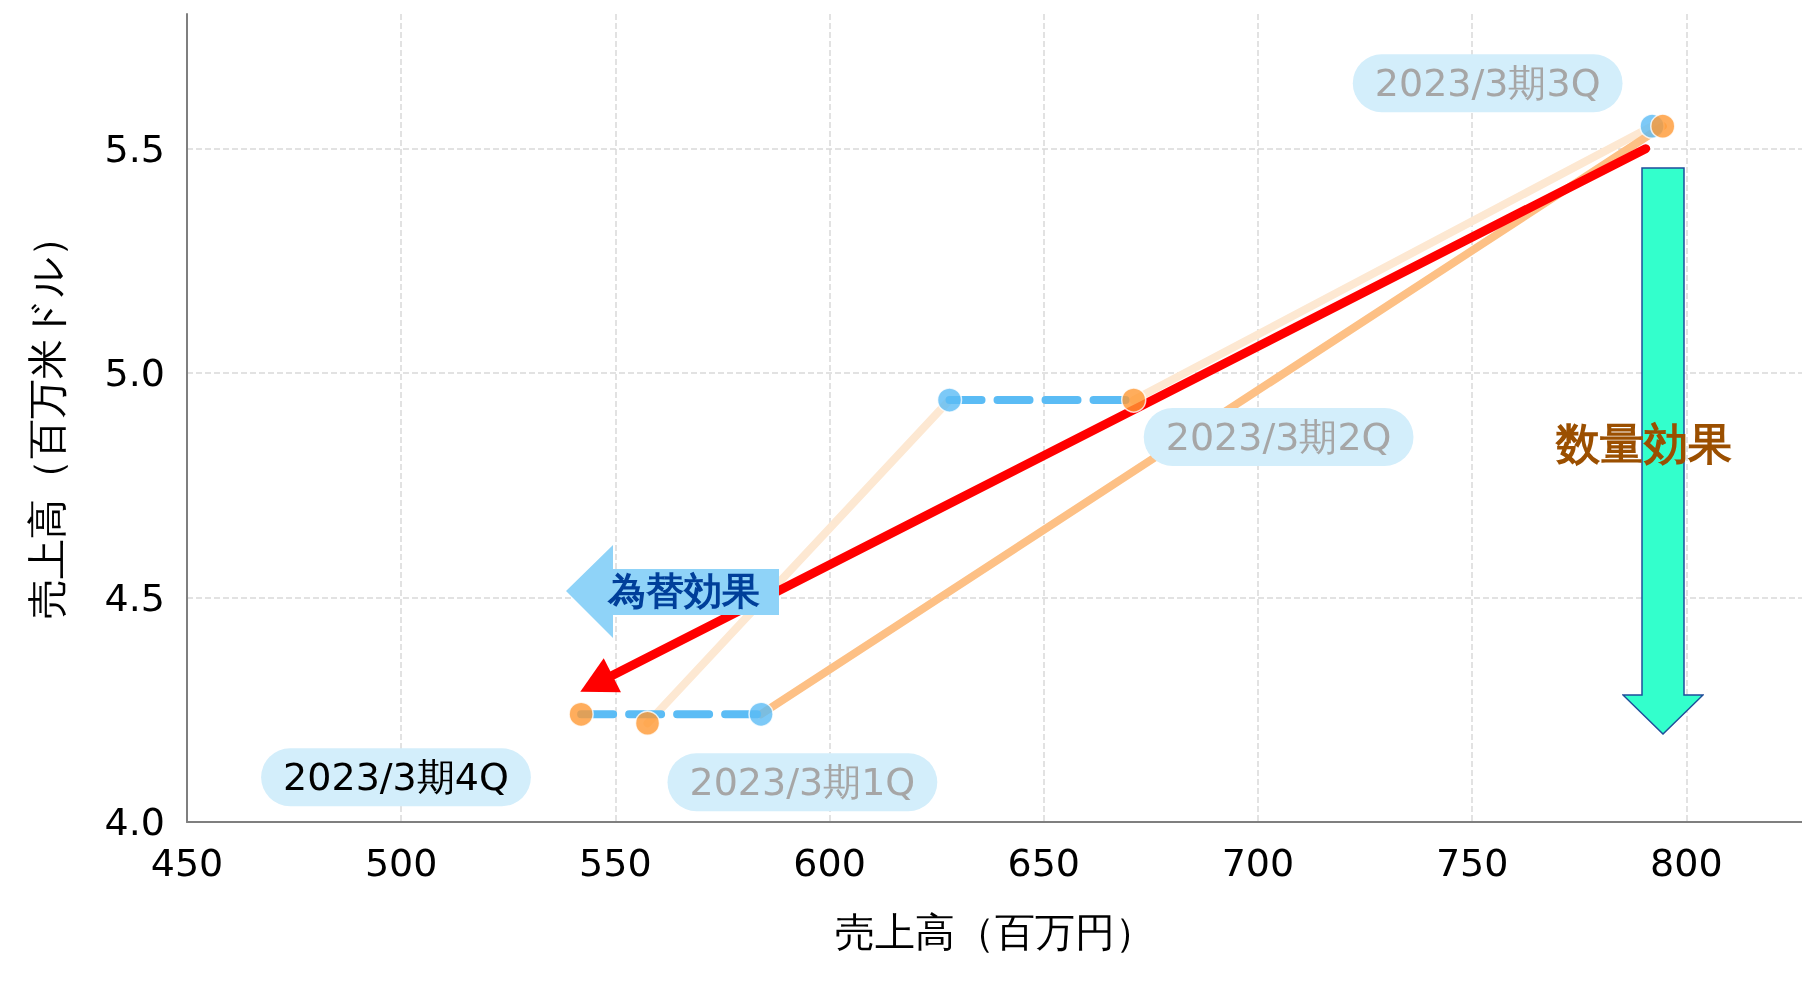 Image resolution: width=1810 pixels, height=993 pixels. I want to click on x-tick-label: 600, so click(829, 863).